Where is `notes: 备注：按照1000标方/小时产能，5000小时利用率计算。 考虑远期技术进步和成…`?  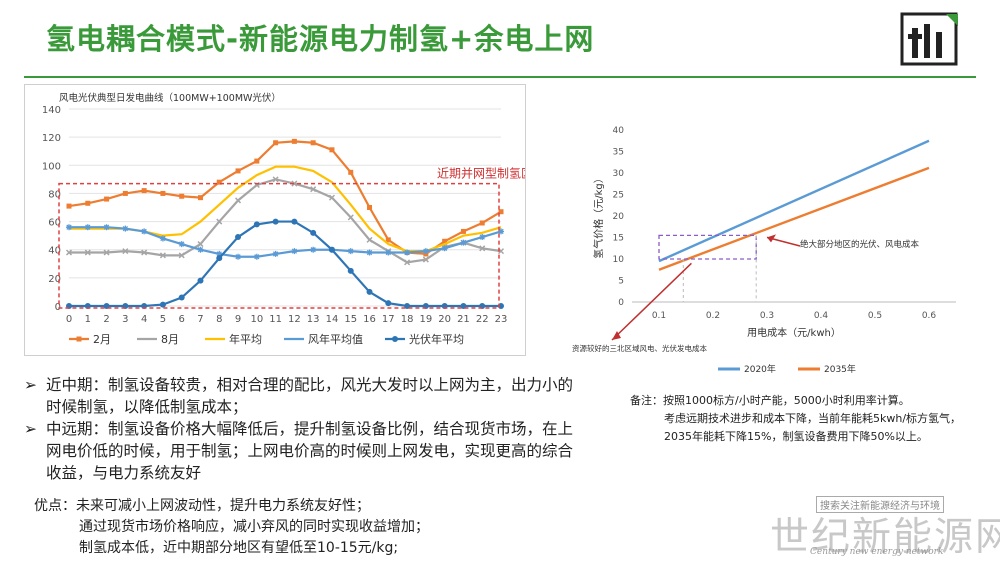 notes: 备注：按照1000标方/小时产能，5000小时利用率计算。 考虑远期技术进步和成… is located at coordinates (810, 419).